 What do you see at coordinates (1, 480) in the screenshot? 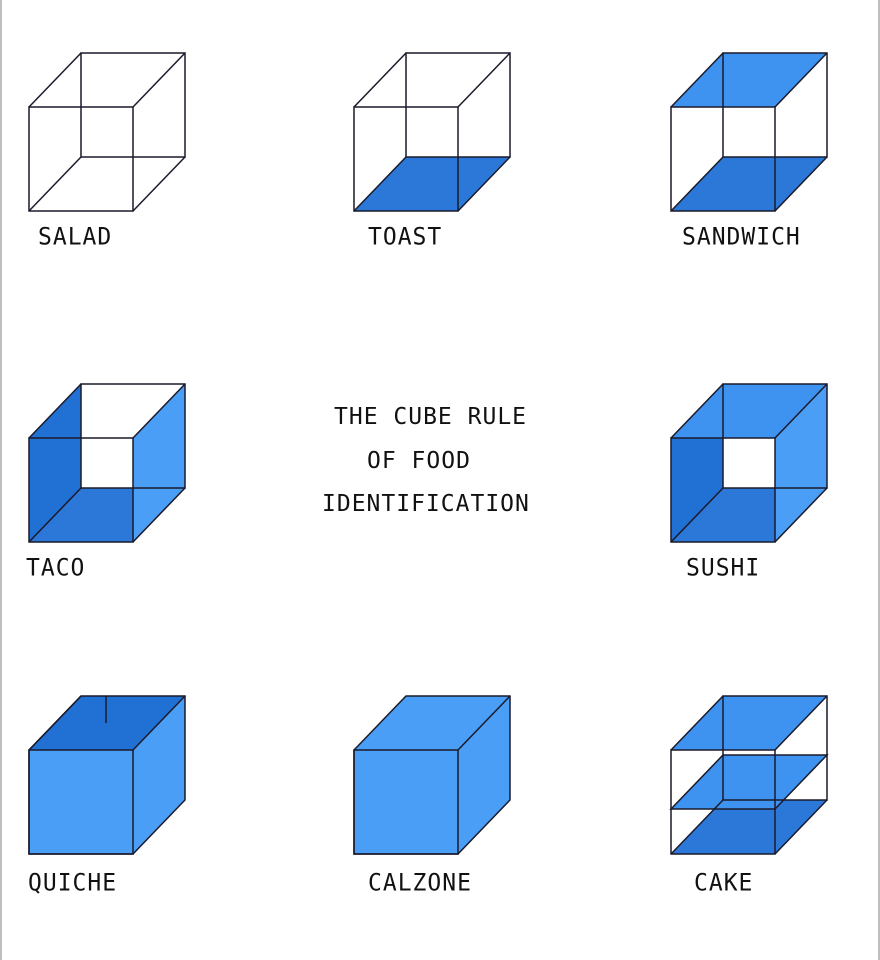
I see `left-border` at bounding box center [1, 480].